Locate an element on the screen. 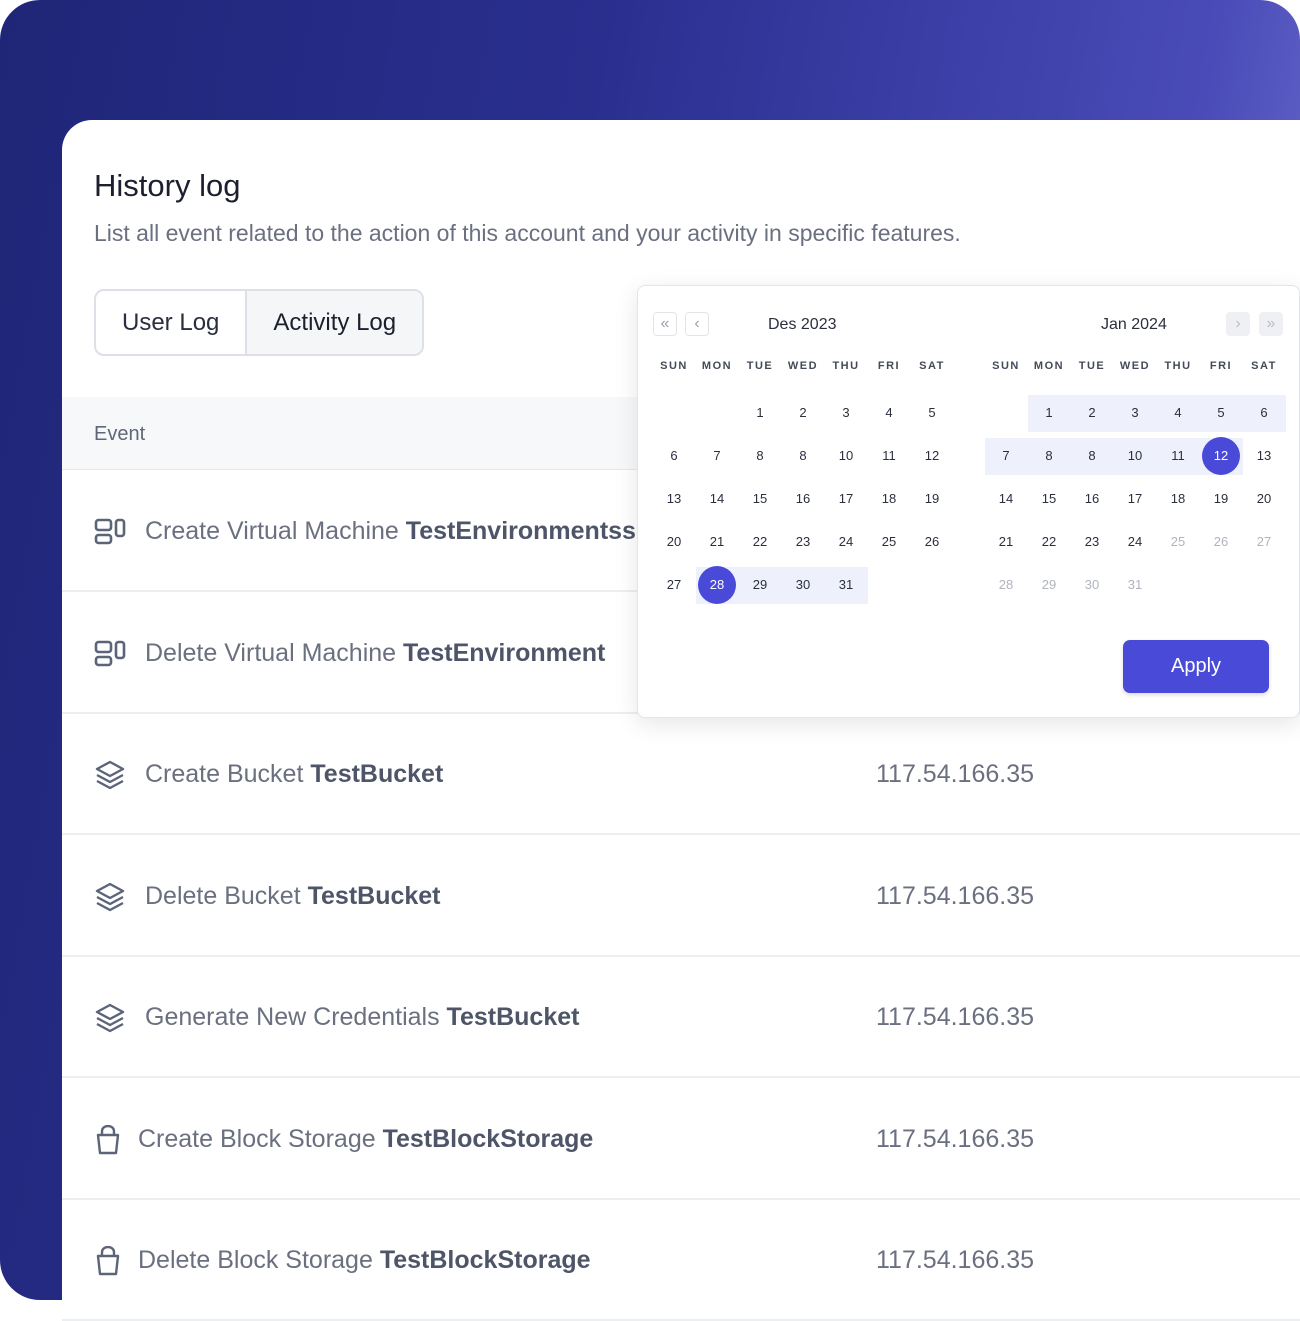 This screenshot has height=1321, width=1300. event-action: Delete Virtual Machine is located at coordinates (271, 652).